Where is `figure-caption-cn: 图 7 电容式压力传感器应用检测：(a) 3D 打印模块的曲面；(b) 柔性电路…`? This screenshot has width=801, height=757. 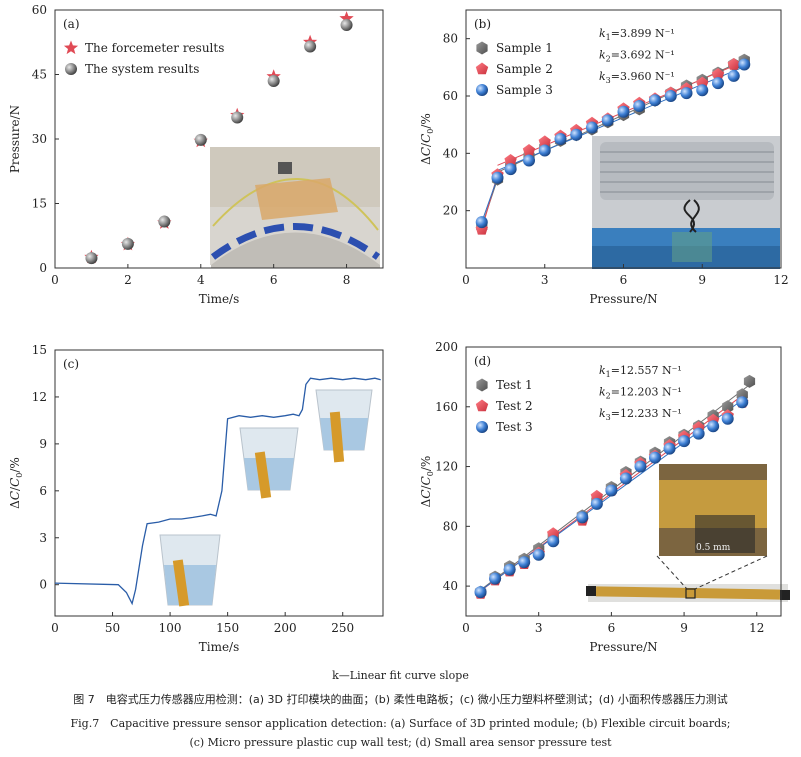
figure-caption-cn: 图 7 电容式压力传感器应用检测：(a) 3D 打印模块的曲面；(b) 柔性电路… is located at coordinates (400, 699).